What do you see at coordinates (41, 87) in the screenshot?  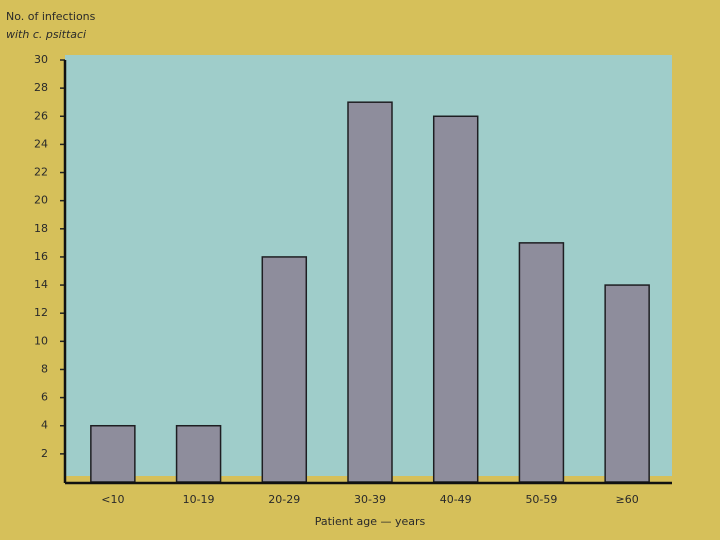 I see `y-tick-label: 28` at bounding box center [41, 87].